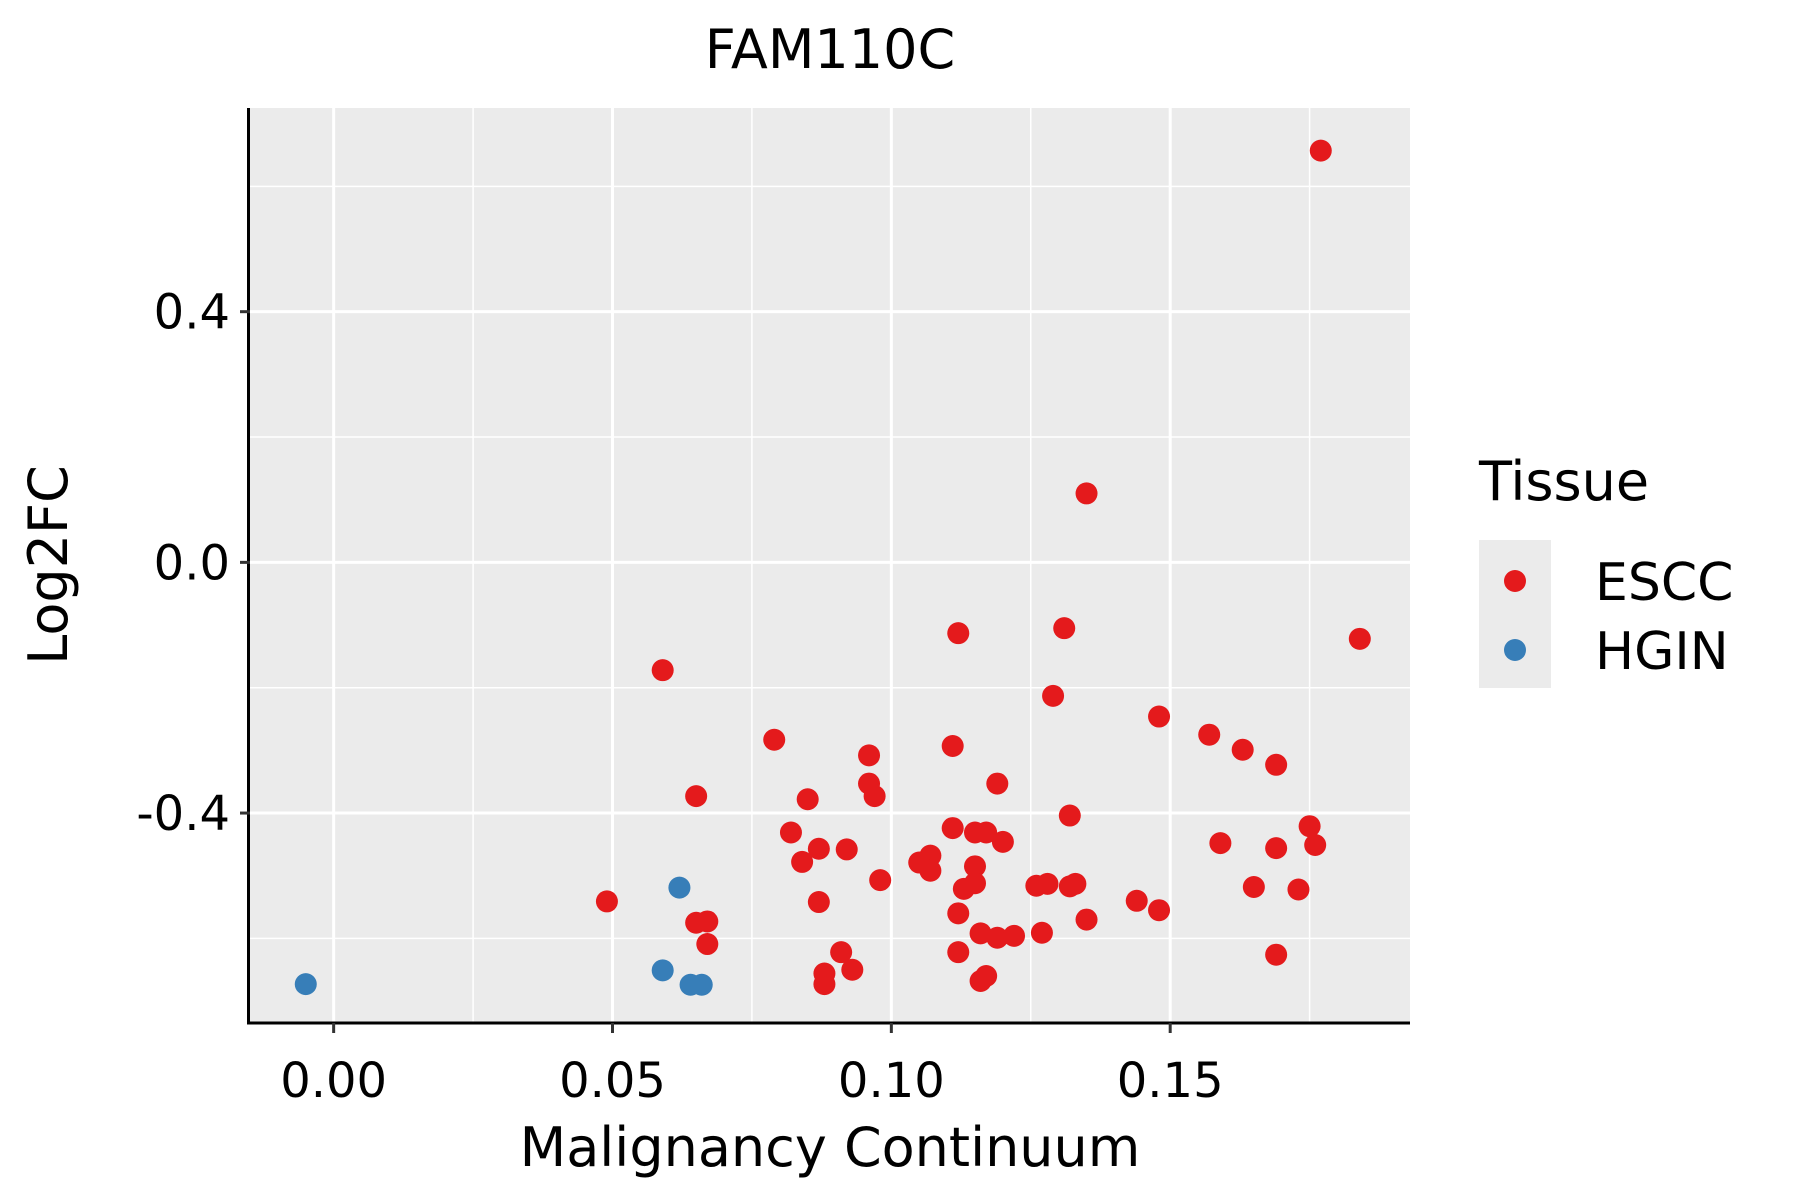 The image size is (1800, 1200). Describe the element at coordinates (1664, 583) in the screenshot. I see `legend-label-escc: ESCC` at that location.